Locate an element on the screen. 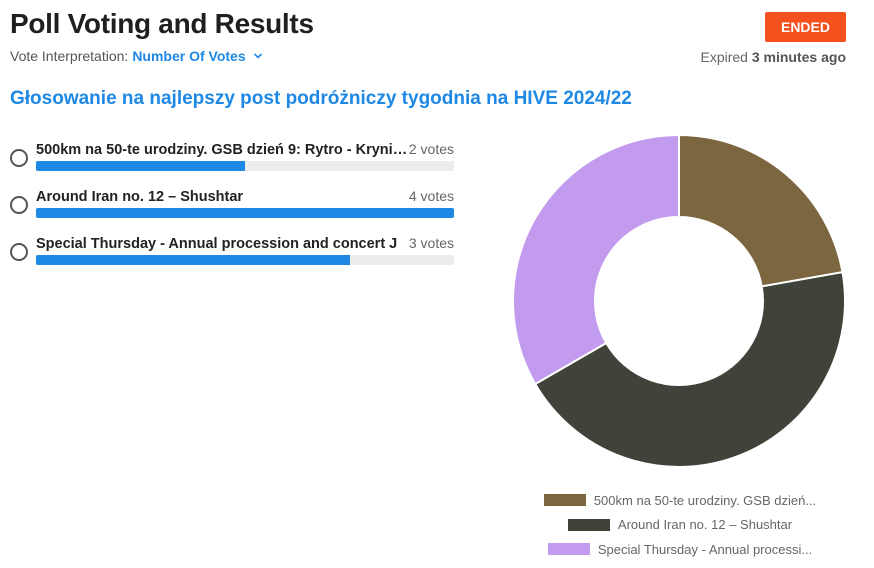 The width and height of the screenshot is (874, 568). option-votes: 4 votes is located at coordinates (431, 196).